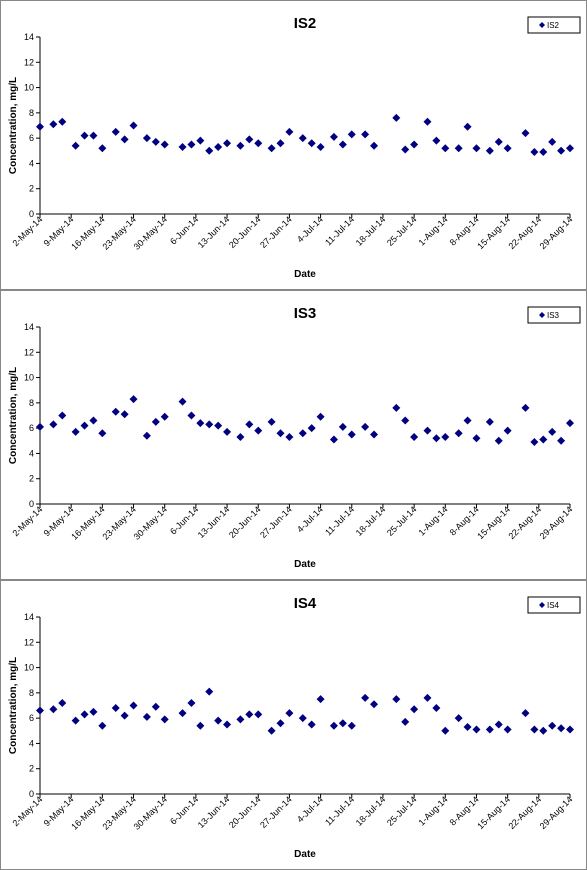 Image resolution: width=587 pixels, height=870 pixels. What do you see at coordinates (305, 603) in the screenshot?
I see `chart-title: IS4` at bounding box center [305, 603].